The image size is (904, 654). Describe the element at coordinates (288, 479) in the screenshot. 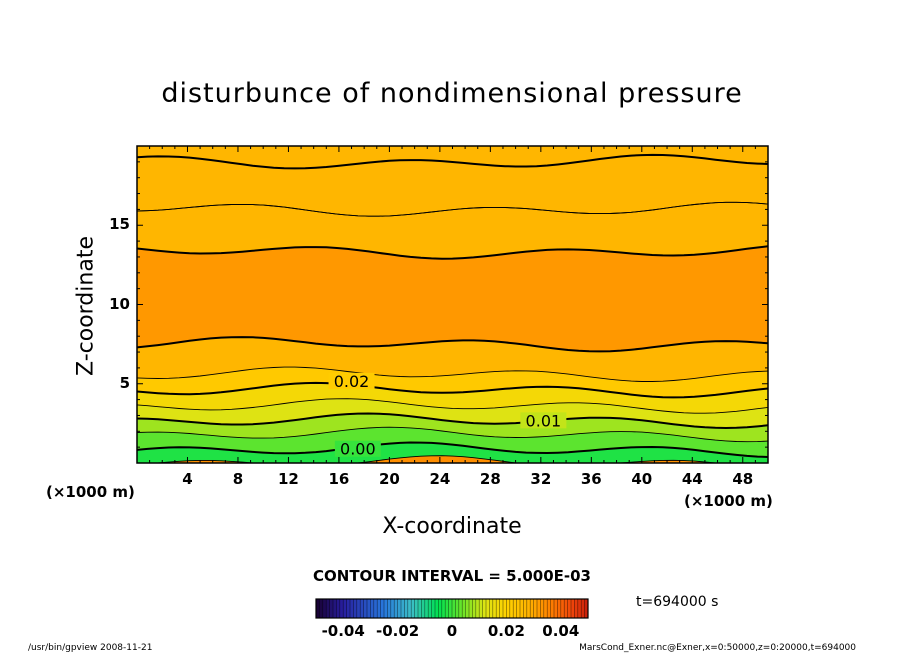

I see `x-tick-label: 12` at that location.